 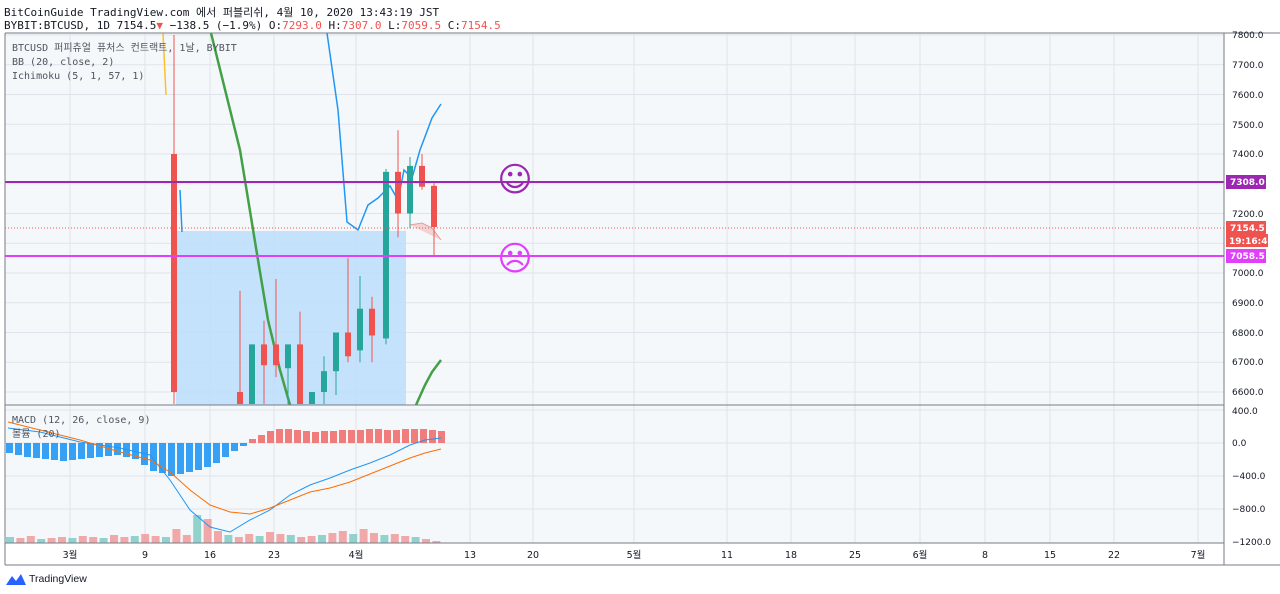 I want to click on macd-tick: 0.0, so click(x=1239, y=444).